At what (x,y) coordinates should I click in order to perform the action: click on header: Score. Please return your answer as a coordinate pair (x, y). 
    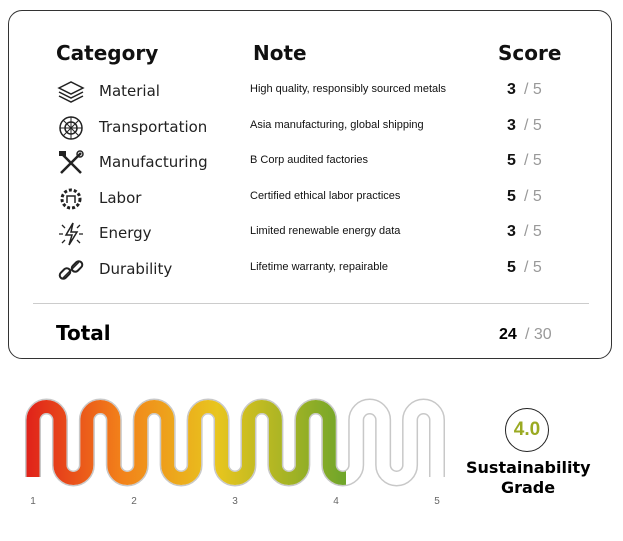
    Looking at the image, I should click on (530, 53).